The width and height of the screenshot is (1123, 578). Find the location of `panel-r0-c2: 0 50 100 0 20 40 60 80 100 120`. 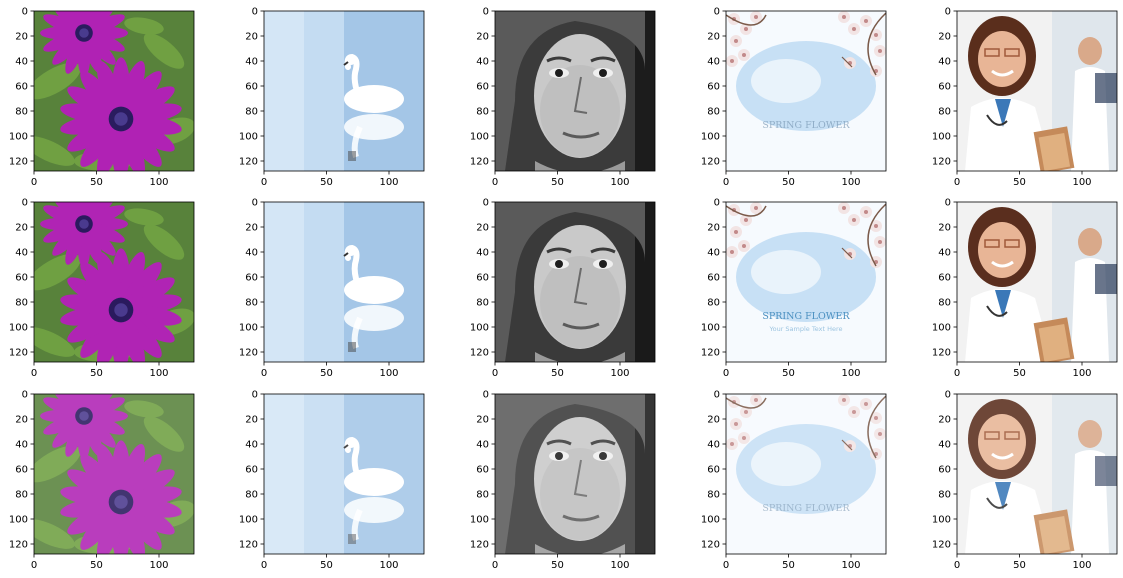

panel-r0-c2: 0 50 100 0 20 40 60 80 100 120 is located at coordinates (563, 97).